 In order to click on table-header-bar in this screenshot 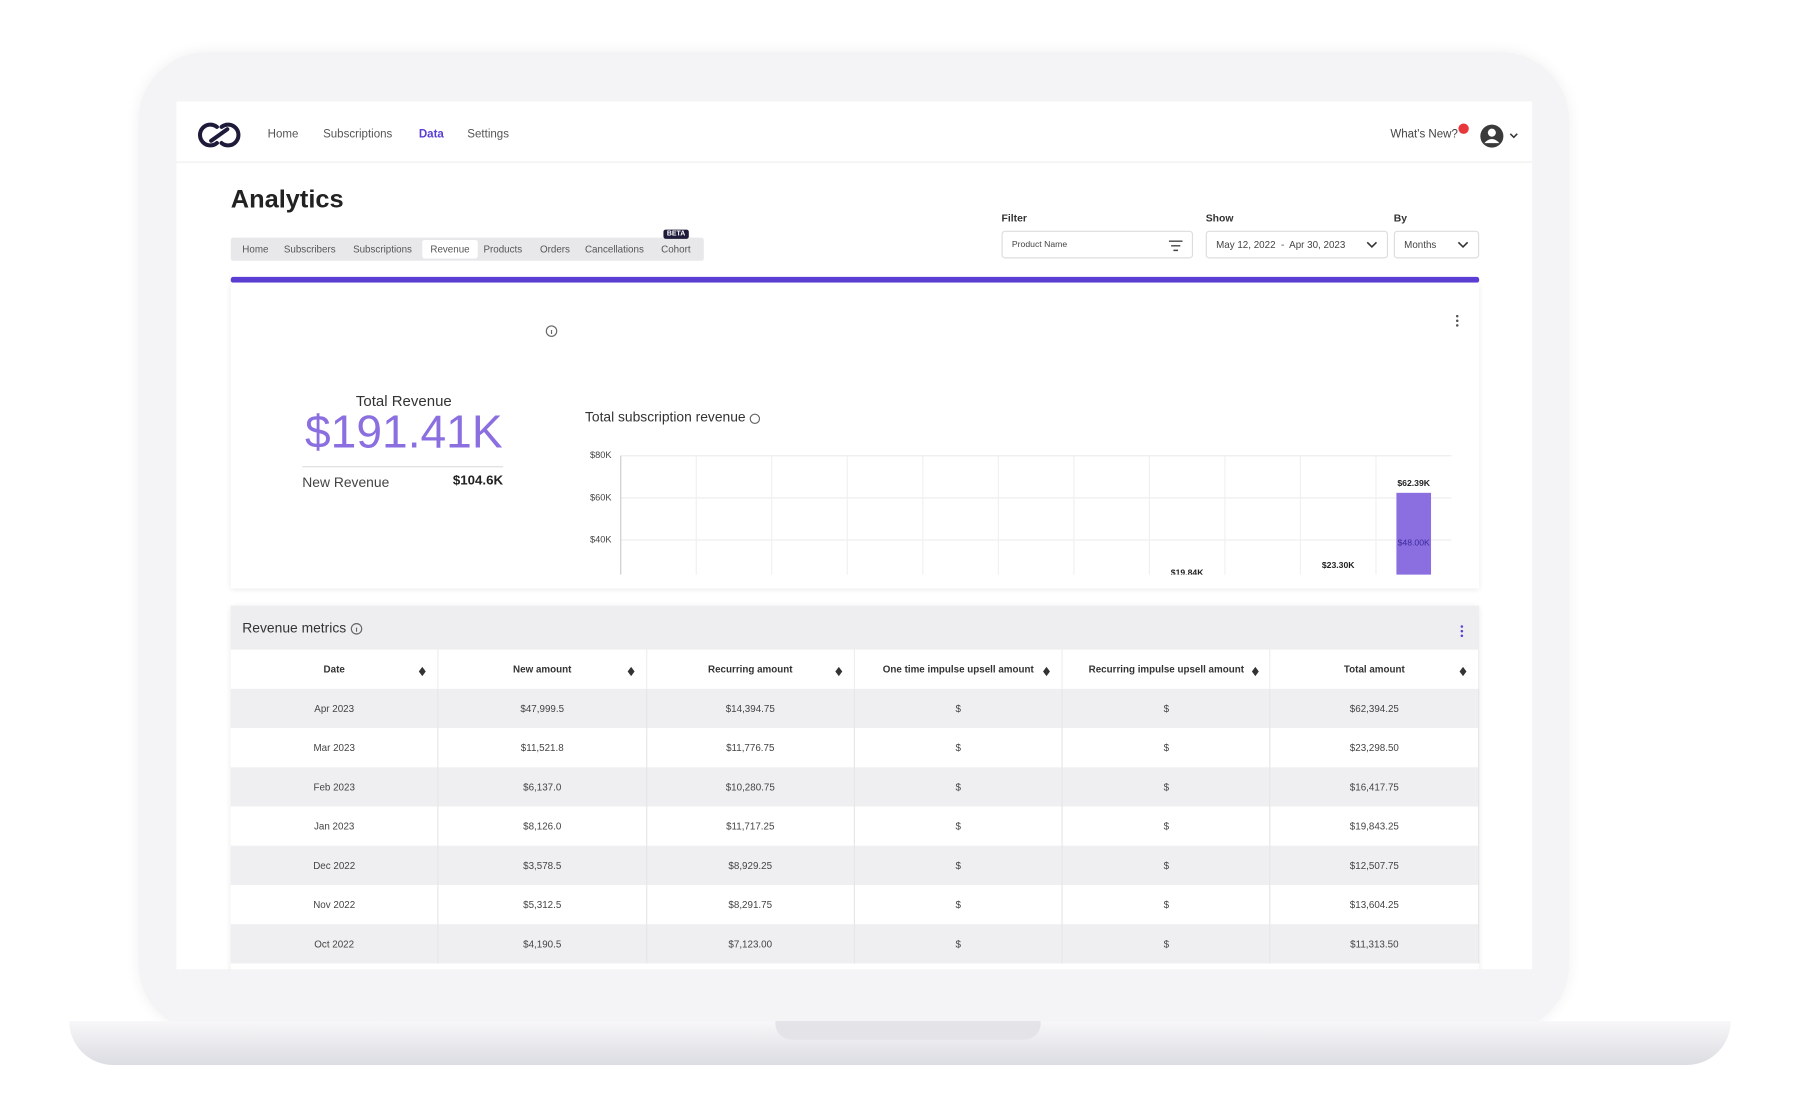, I will do `click(855, 627)`.